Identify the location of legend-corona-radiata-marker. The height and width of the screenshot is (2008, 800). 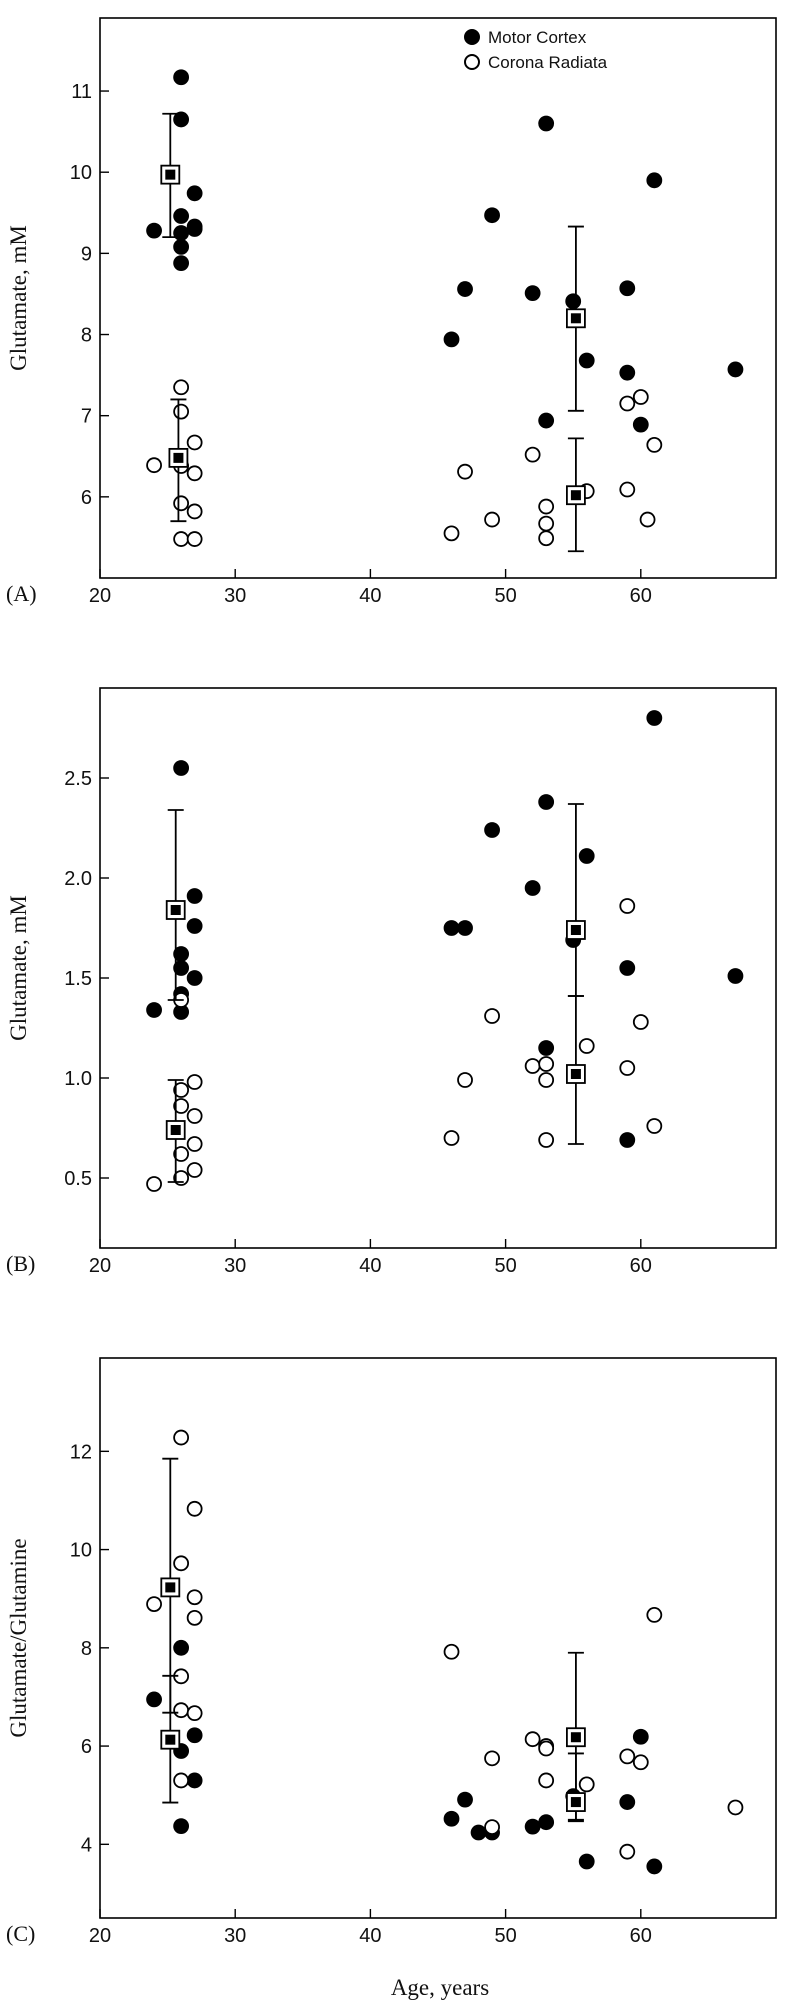
(472, 62).